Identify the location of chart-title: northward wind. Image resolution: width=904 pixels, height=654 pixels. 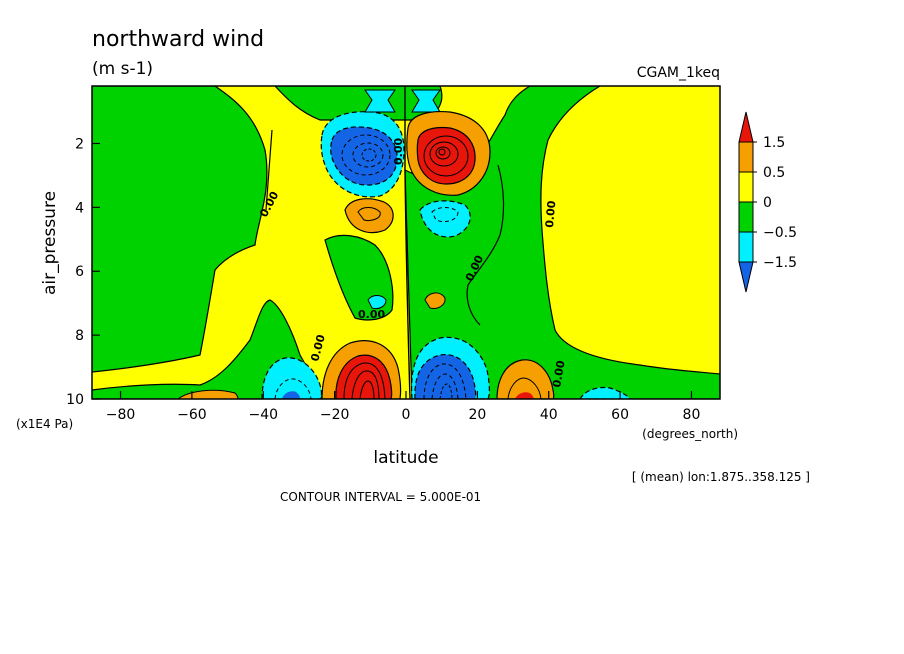
(178, 39).